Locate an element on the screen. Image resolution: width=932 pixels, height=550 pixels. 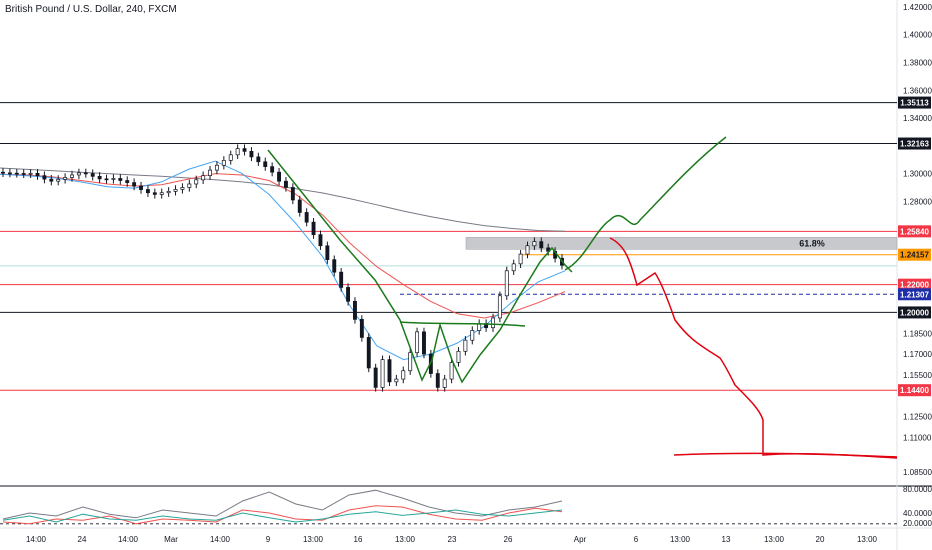
price-badge: 1.14400 is located at coordinates (914, 390).